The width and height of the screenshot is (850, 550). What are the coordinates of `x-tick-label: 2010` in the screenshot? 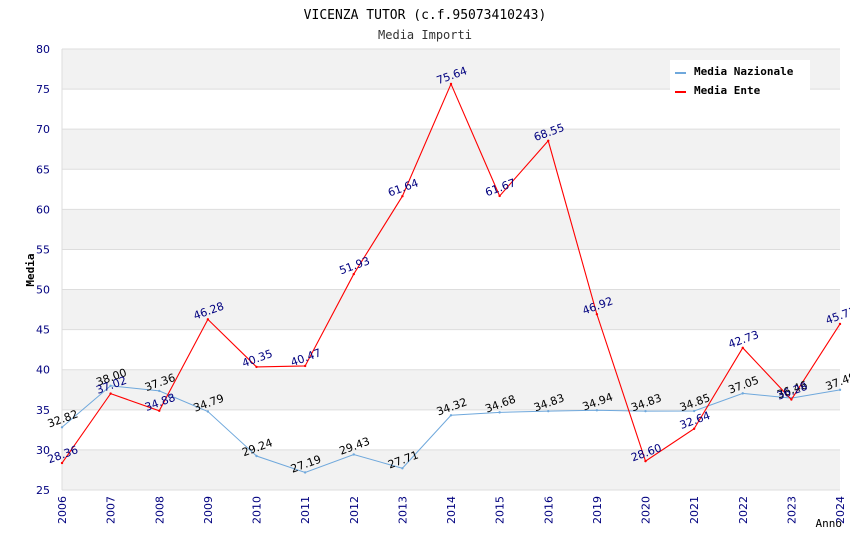 It's located at (257, 510).